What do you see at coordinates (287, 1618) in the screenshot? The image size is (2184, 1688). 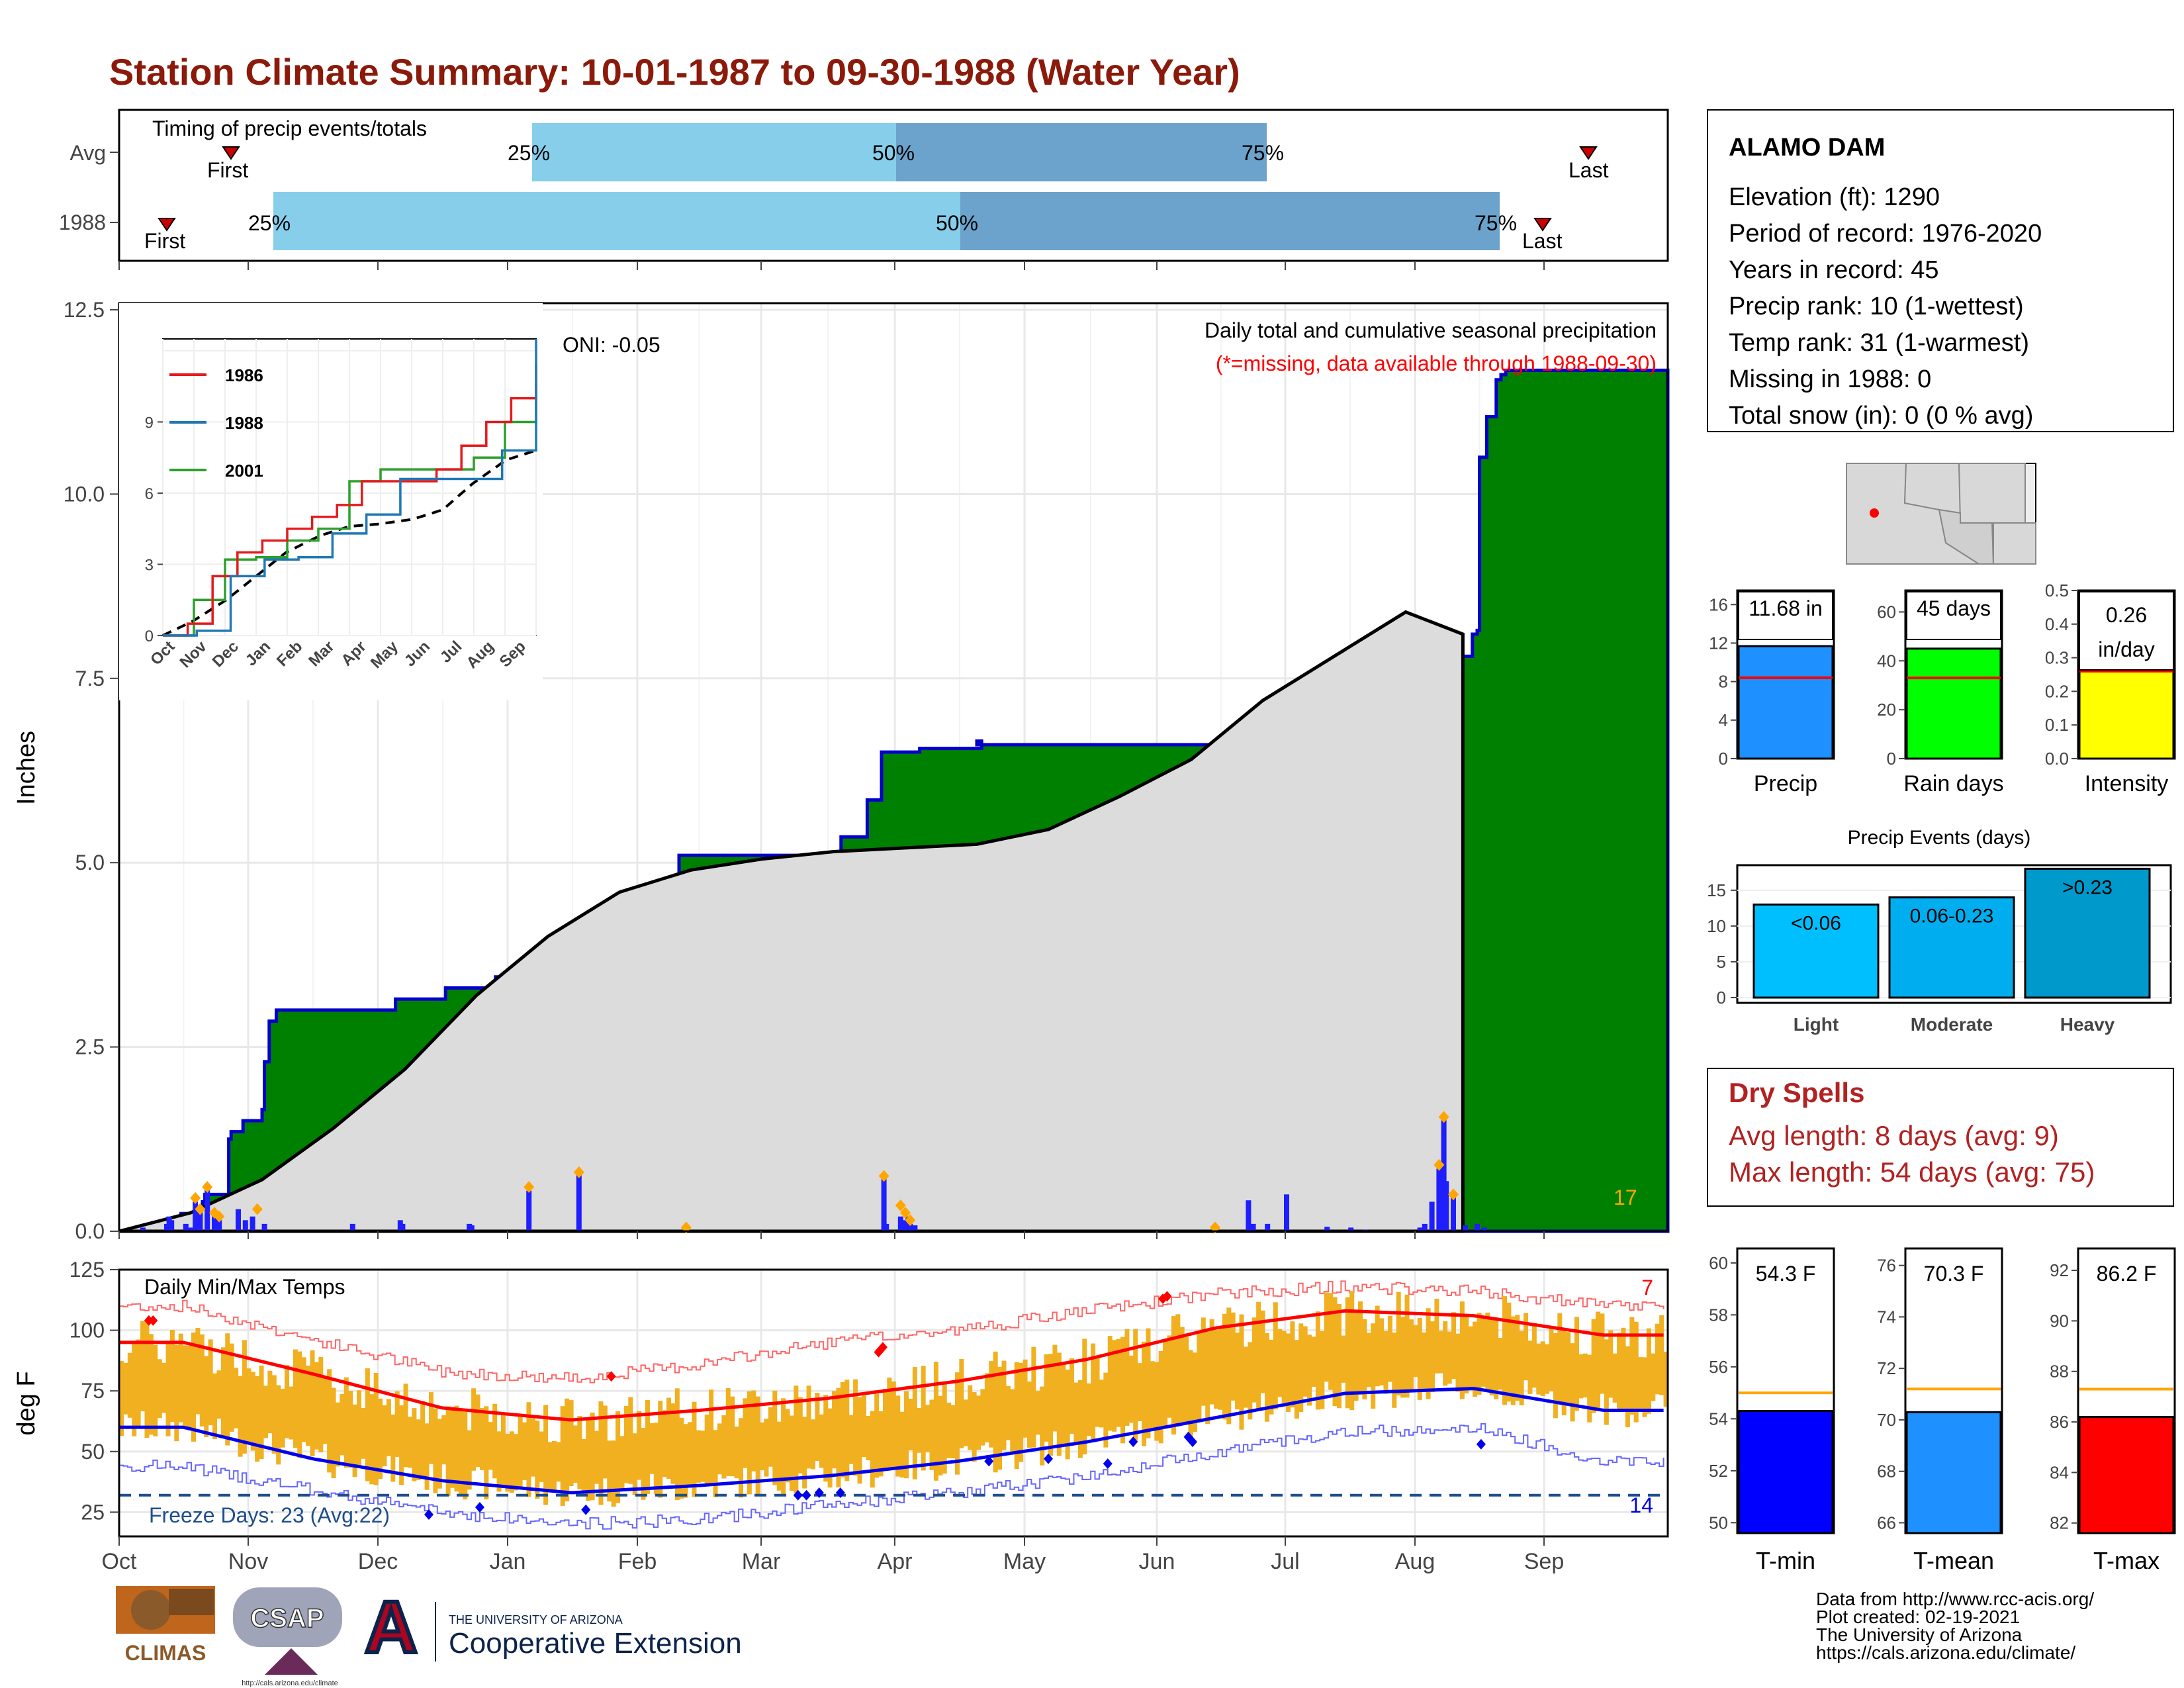 I see `csap-logo-text: CSAP` at bounding box center [287, 1618].